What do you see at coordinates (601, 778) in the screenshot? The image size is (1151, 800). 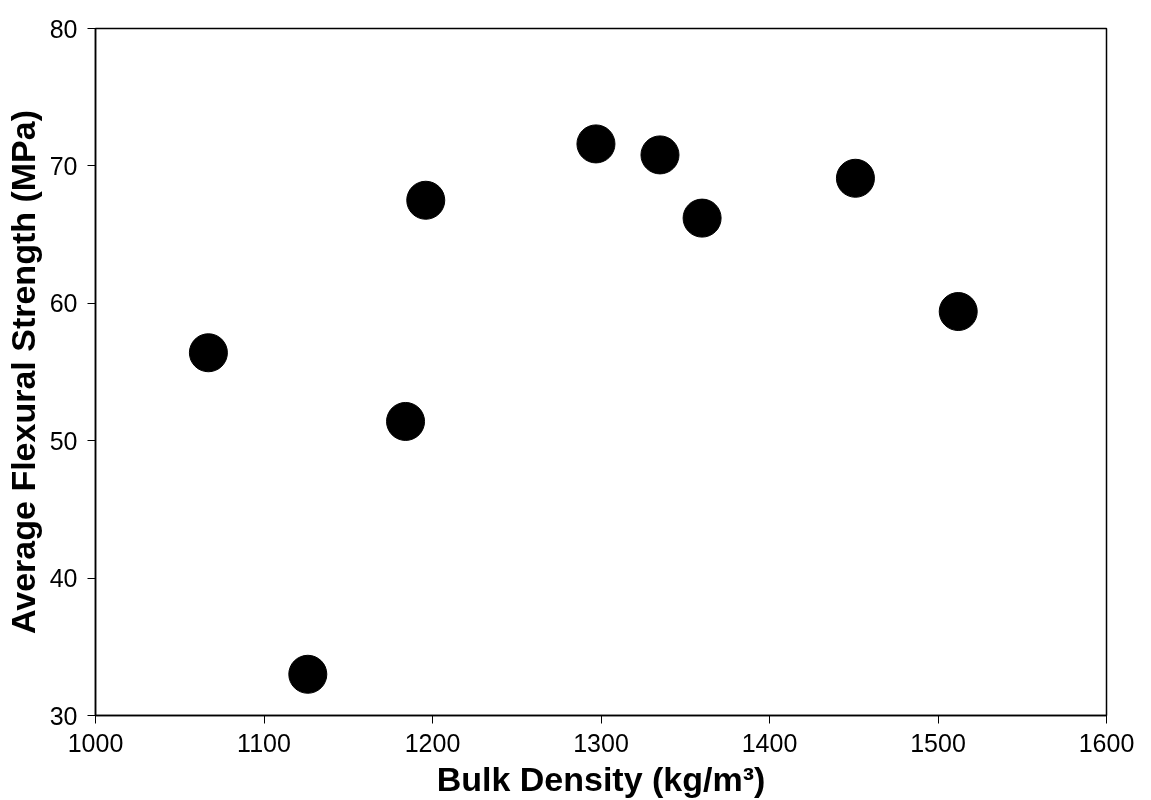 I see `x-axis-title: Bulk Density (kg/m³)` at bounding box center [601, 778].